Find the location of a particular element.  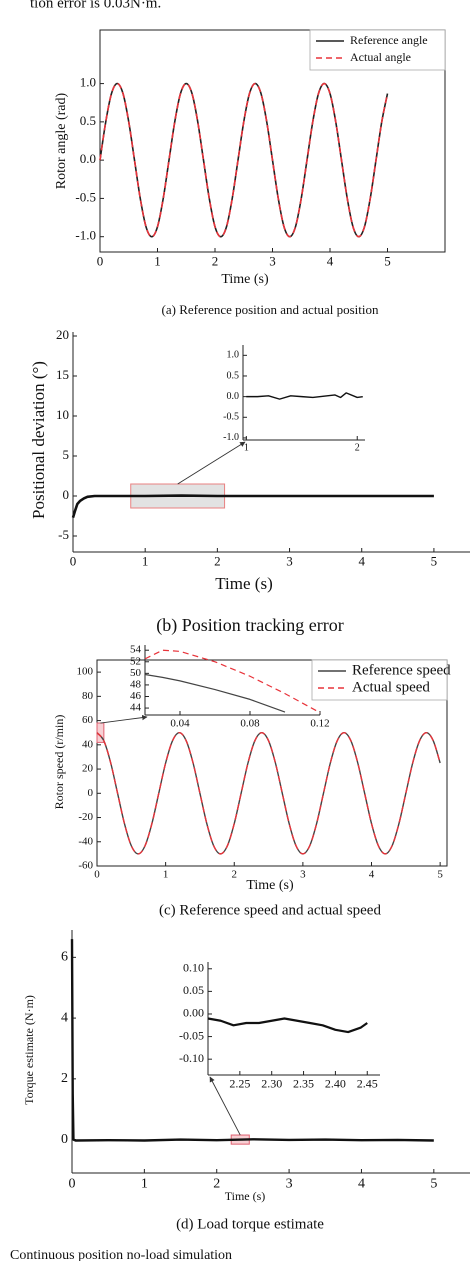

inset-chart: 1 2 -1.0 -0.5 0.0 0.5 1.0 is located at coordinates (294, 399).